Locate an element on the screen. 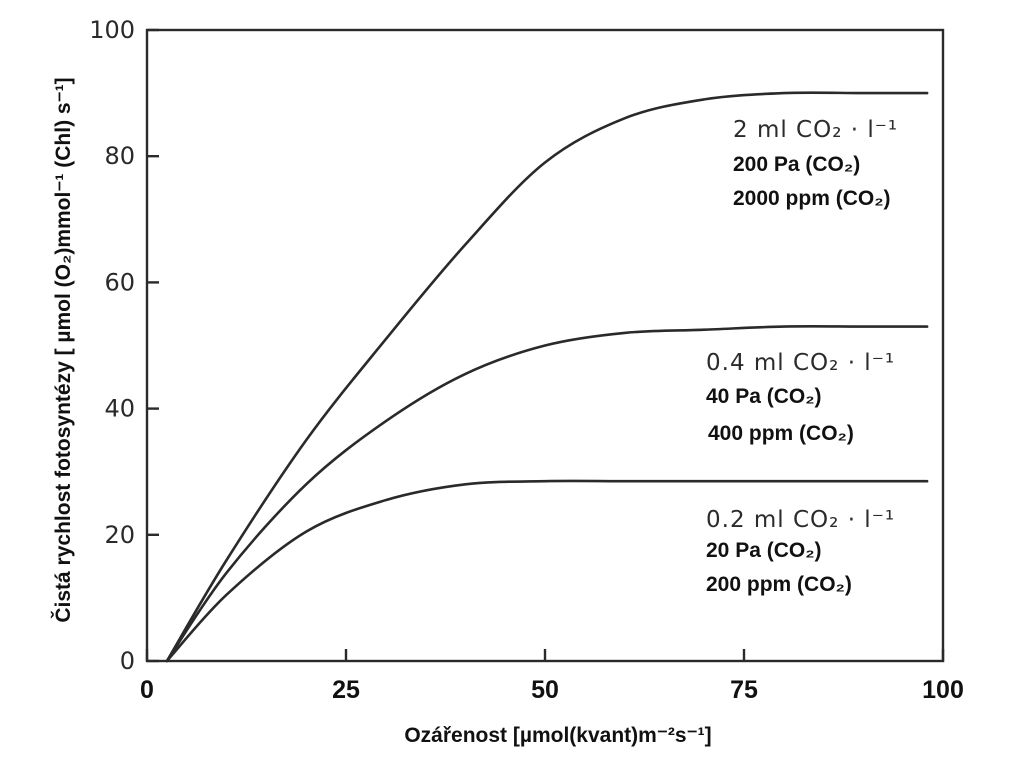  series-unit-label: 200 ppm (CO₂) is located at coordinates (779, 584).